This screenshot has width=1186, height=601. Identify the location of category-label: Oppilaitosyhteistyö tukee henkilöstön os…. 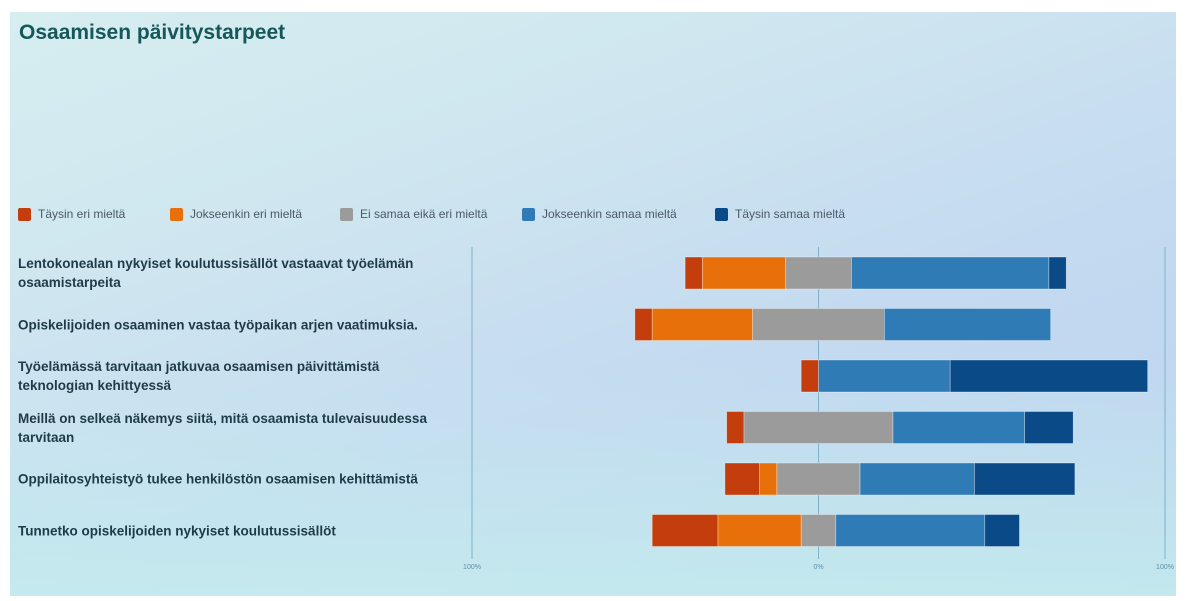
(218, 479).